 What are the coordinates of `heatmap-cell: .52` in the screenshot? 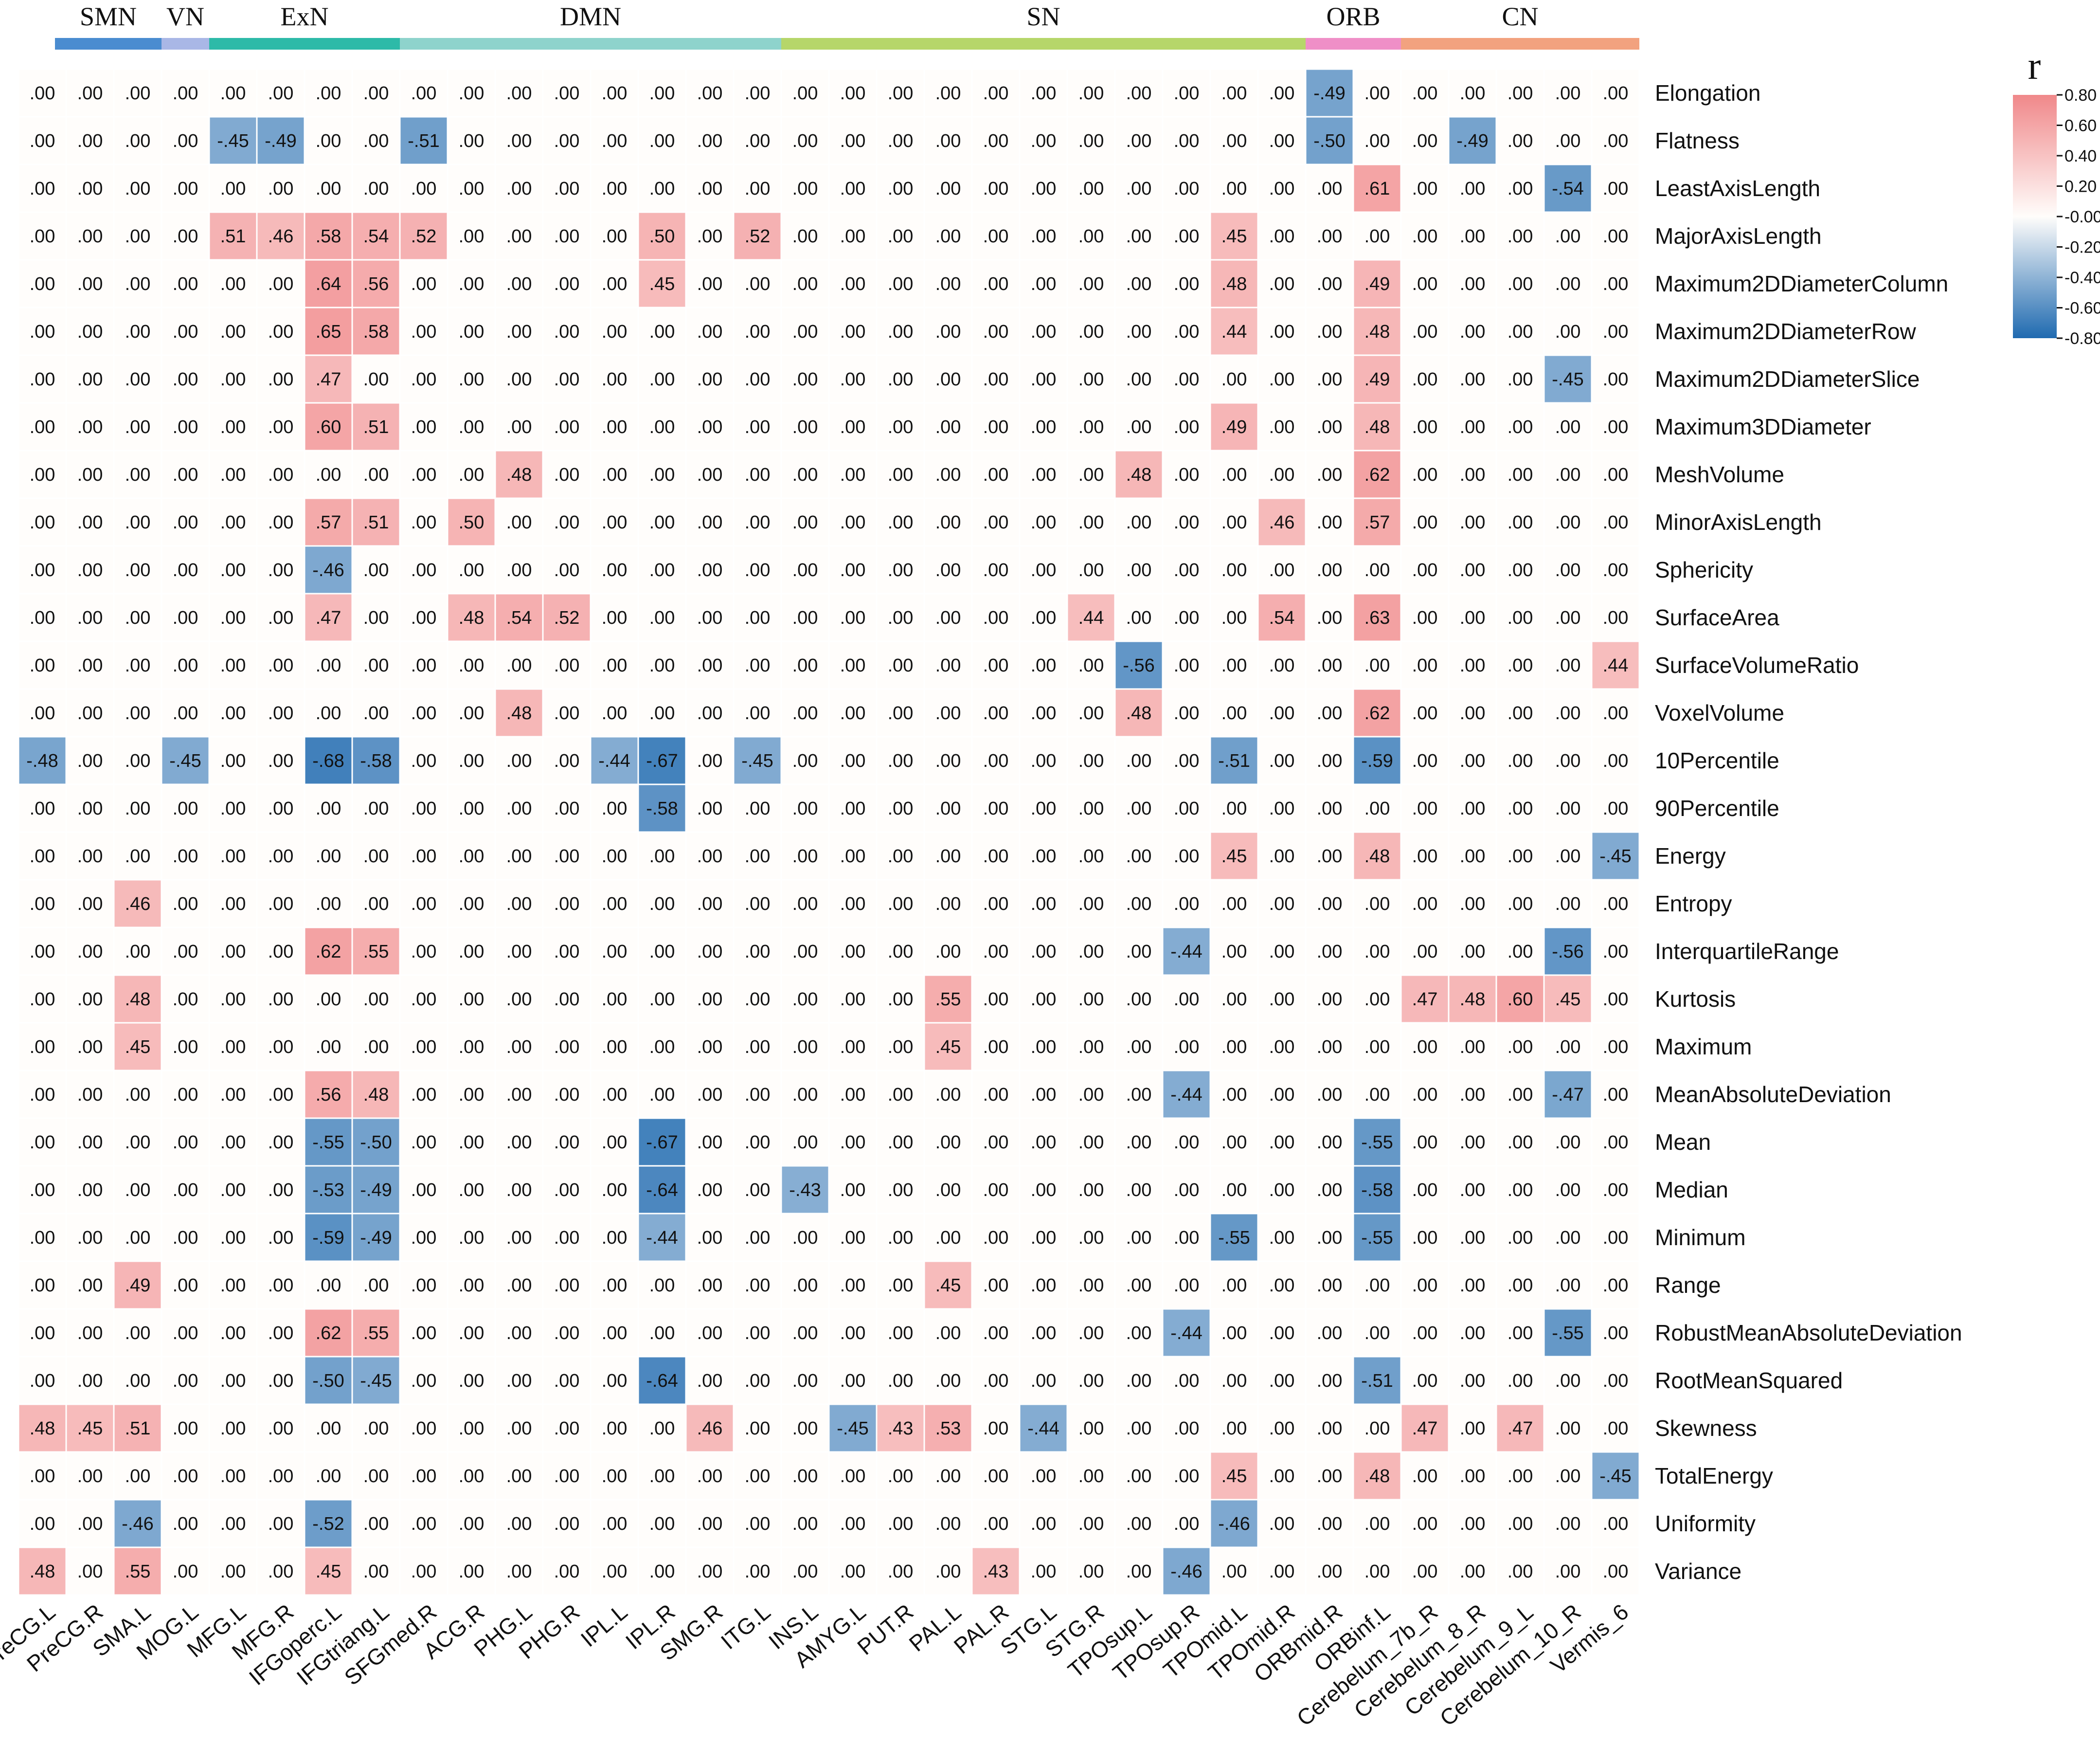 It's located at (757, 236).